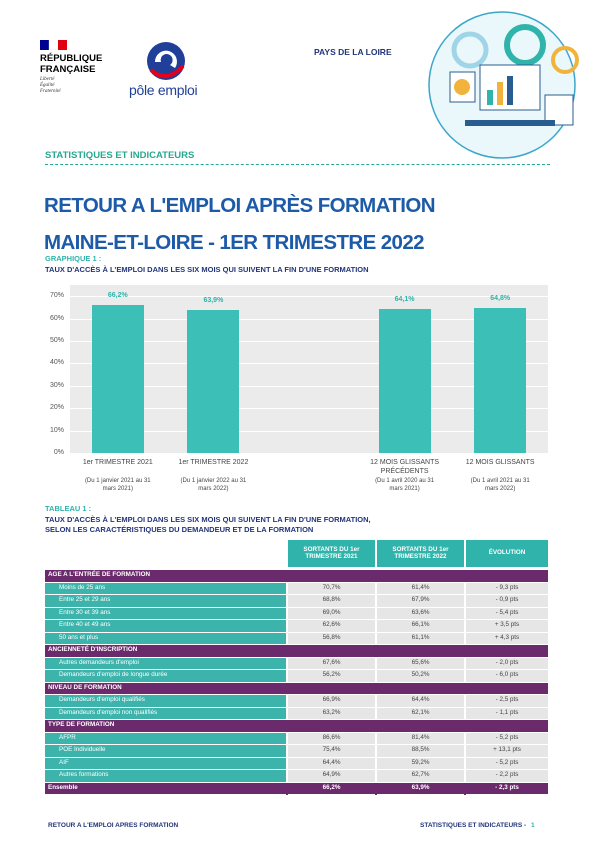  Describe the element at coordinates (117, 295) in the screenshot. I see `value-label: 66,2%` at that location.